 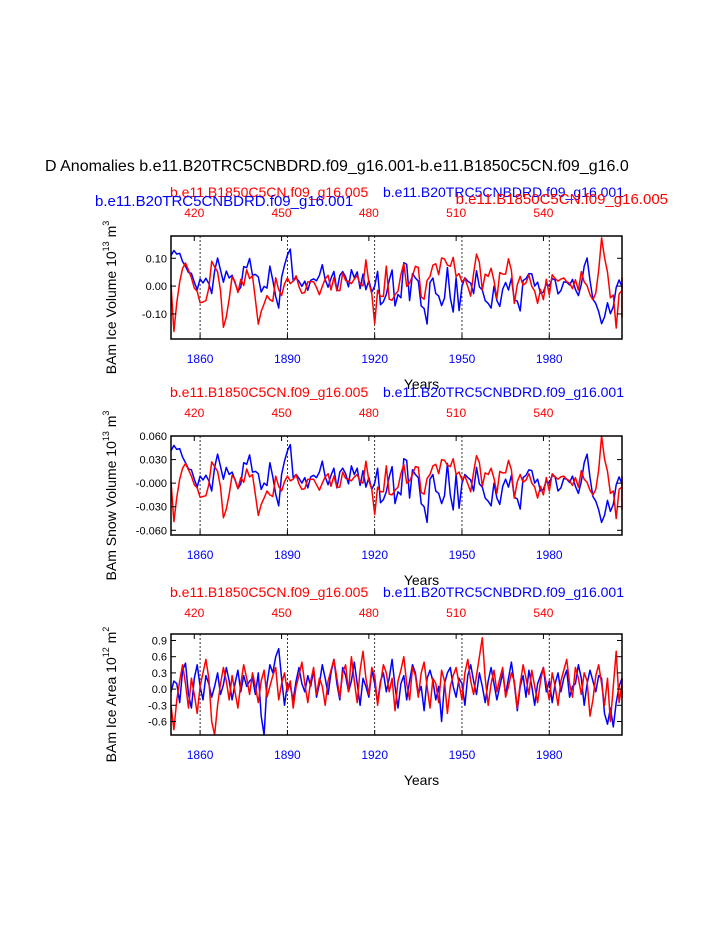 I want to click on y-tick-label: -0.3, so click(x=157, y=706).